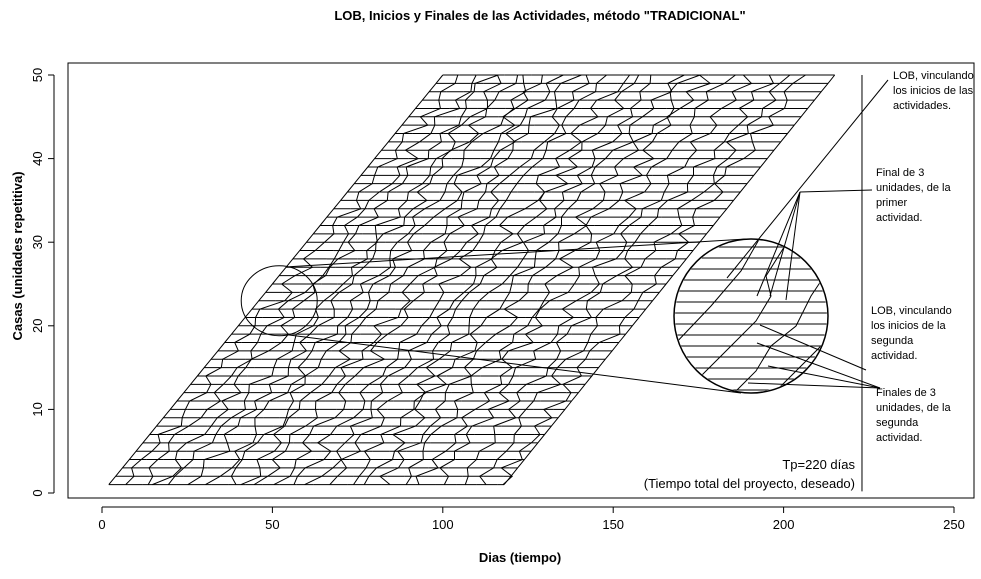  Describe the element at coordinates (37, 409) in the screenshot. I see `y-tick-label: 10` at that location.